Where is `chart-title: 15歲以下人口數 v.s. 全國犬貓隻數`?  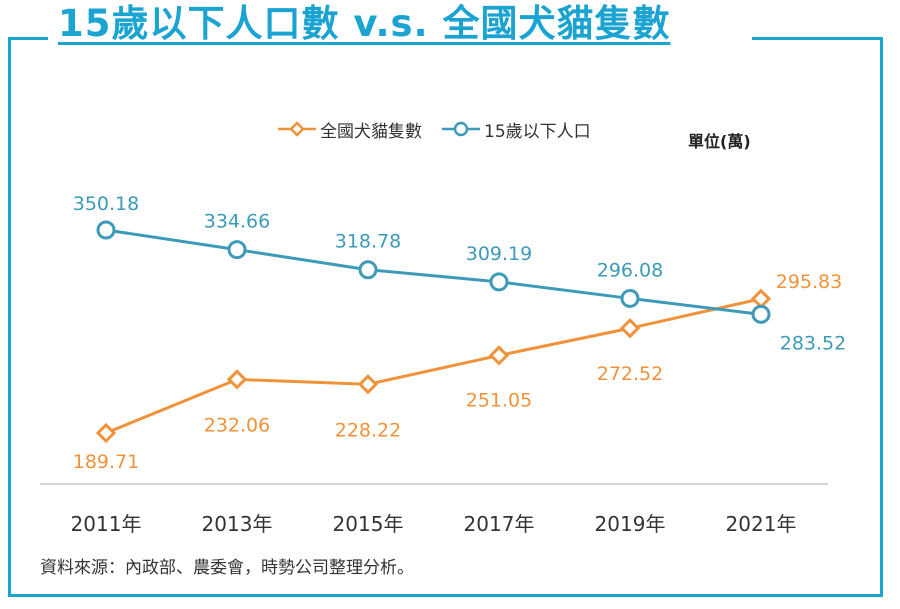 chart-title: 15歲以下人口數 v.s. 全國犬貓隻數 is located at coordinates (364, 23).